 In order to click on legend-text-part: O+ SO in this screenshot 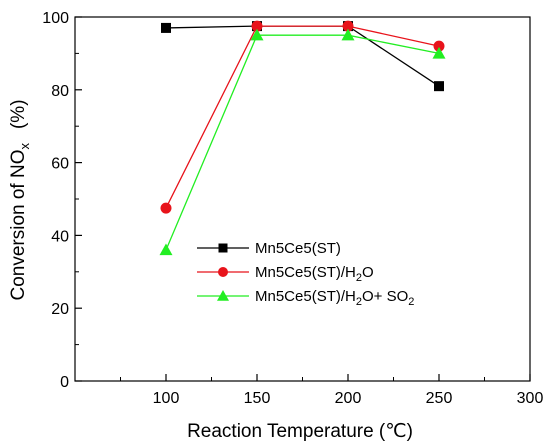, I will do `click(385, 296)`.